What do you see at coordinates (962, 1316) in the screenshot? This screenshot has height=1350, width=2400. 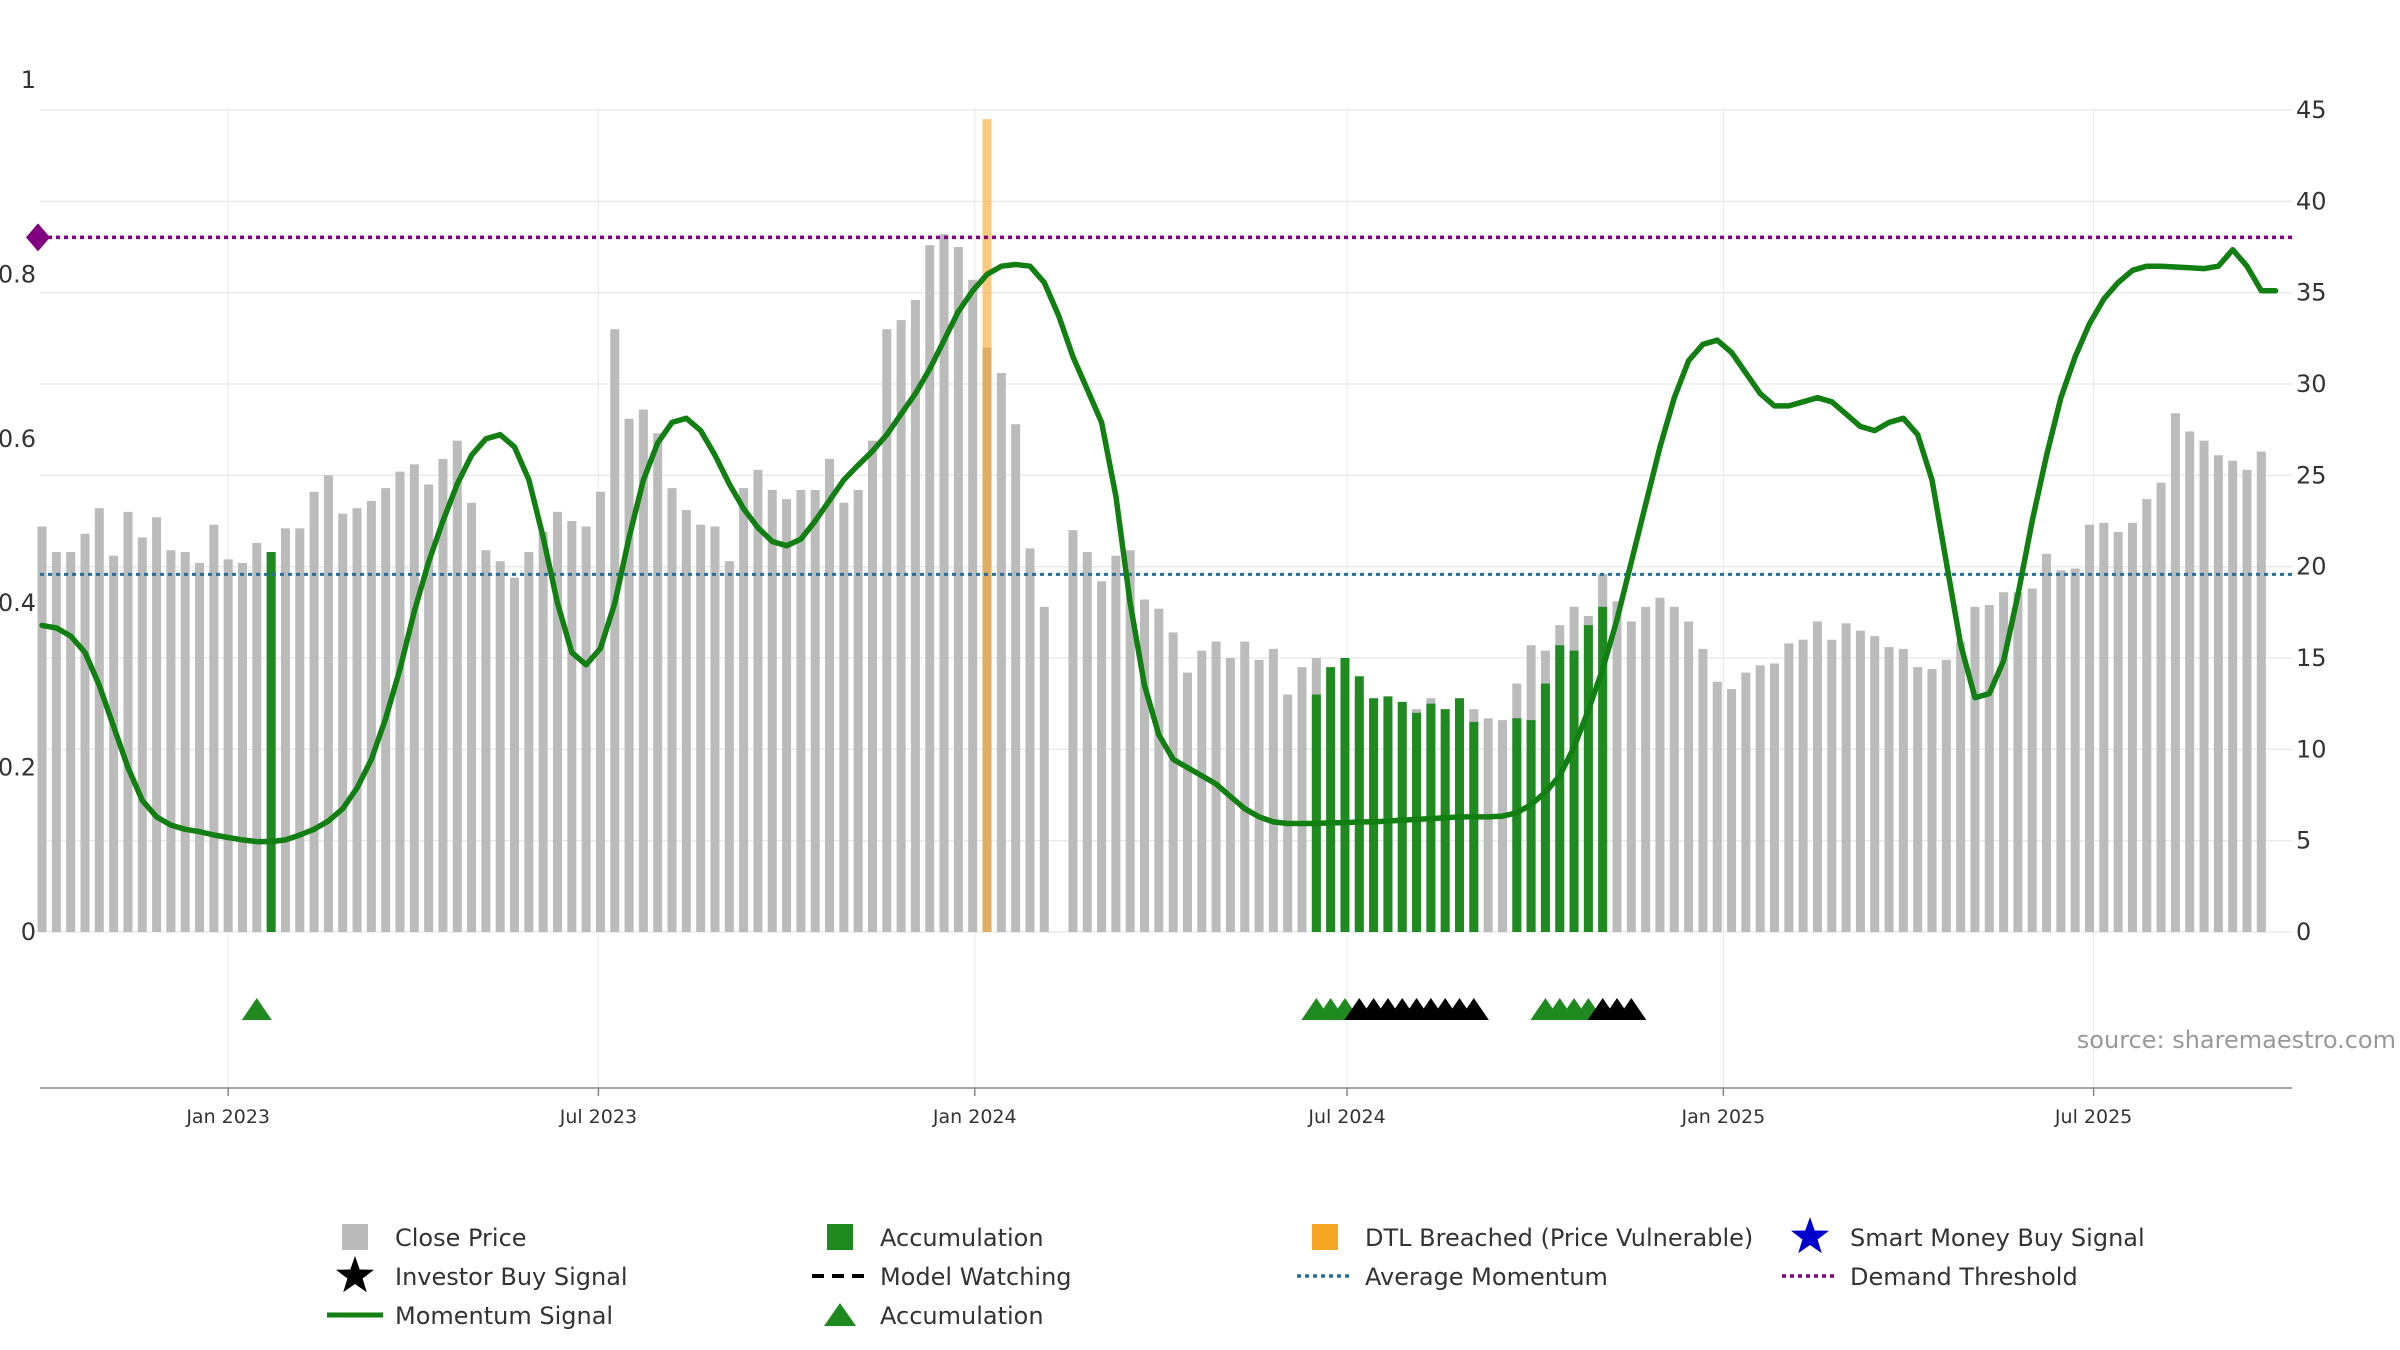 I see `legend-label: Accumulation` at bounding box center [962, 1316].